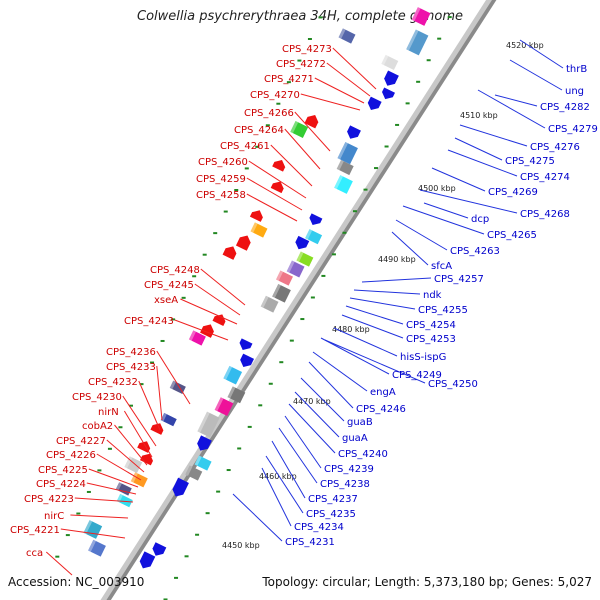  Describe the element at coordinates (108, 412) in the screenshot. I see `left-gene-label: nirN` at that location.